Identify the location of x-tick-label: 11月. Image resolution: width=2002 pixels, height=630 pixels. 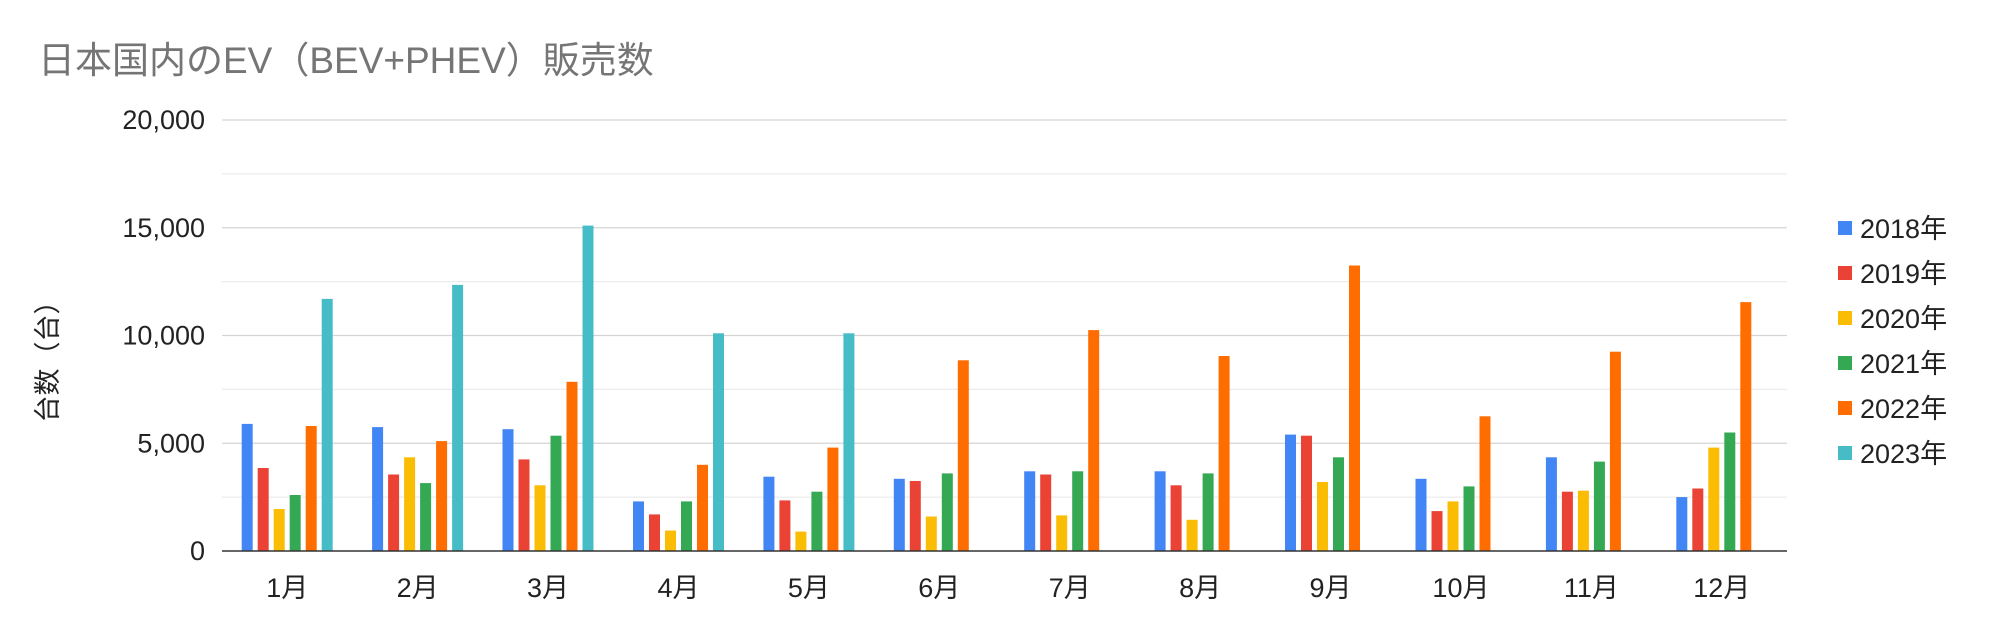
(1591, 588).